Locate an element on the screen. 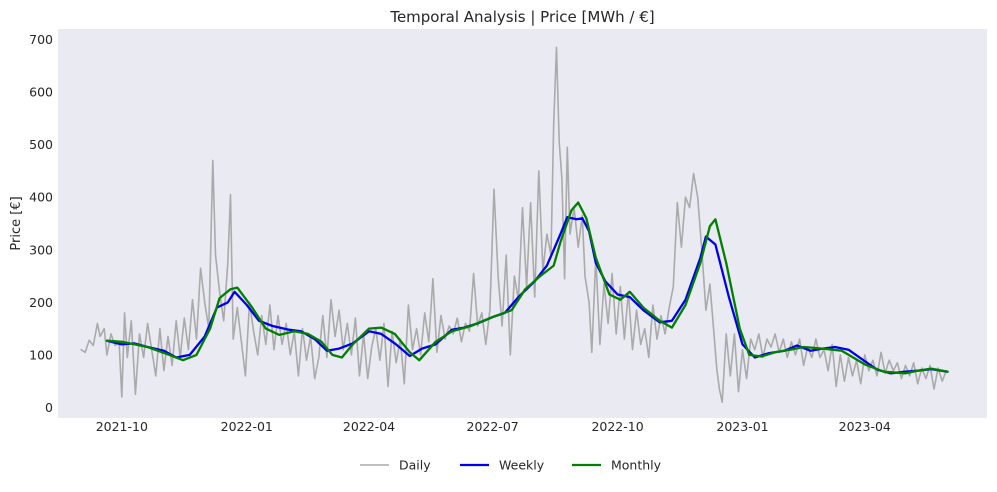 The image size is (997, 492). legend-label-weekly: Weekly is located at coordinates (522, 465).